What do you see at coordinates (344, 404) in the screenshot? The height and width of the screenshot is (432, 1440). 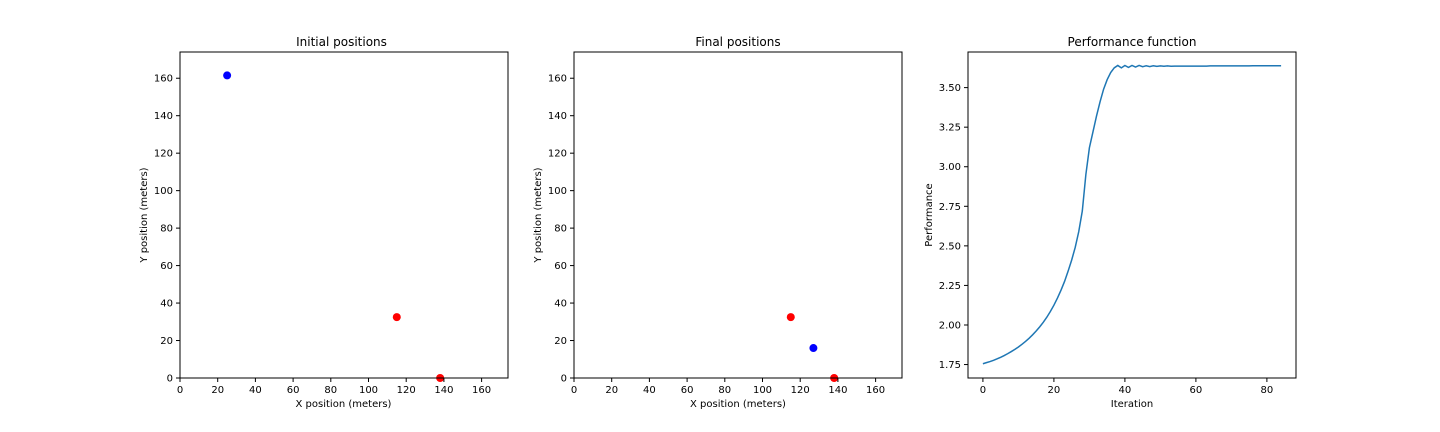 I see `xlabel-initial-positions: X position (meters)` at bounding box center [344, 404].